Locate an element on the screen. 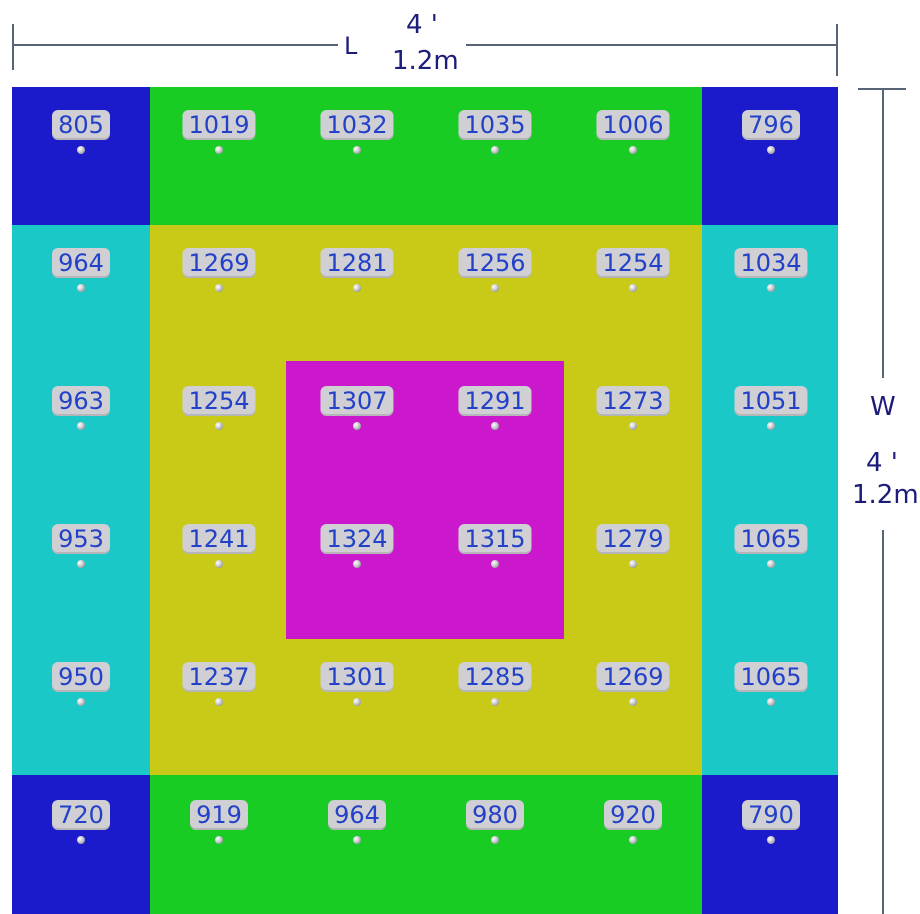 The image size is (920, 914). reading-label: 1285 is located at coordinates (495, 677).